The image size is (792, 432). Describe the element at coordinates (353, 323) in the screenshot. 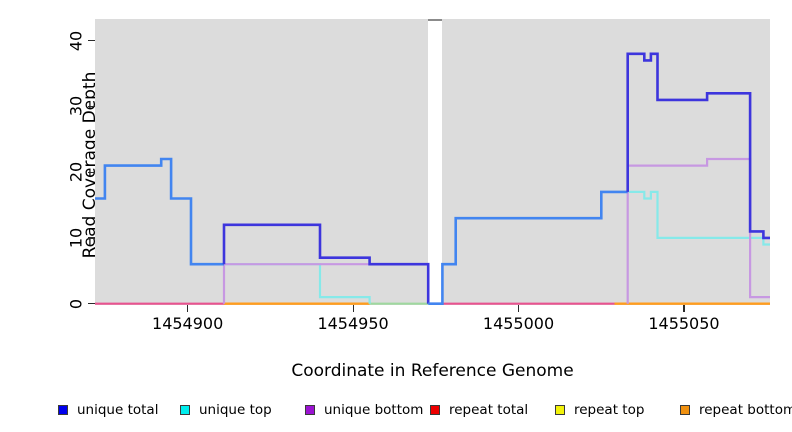

I see `x-tick-label-1454950: 1454950` at that location.